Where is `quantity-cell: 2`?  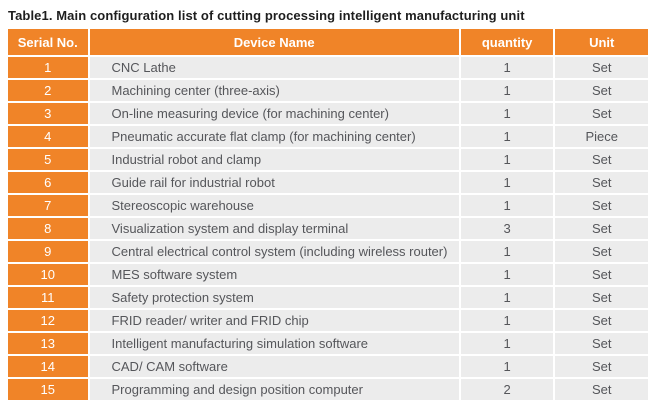
quantity-cell: 2 is located at coordinates (507, 389).